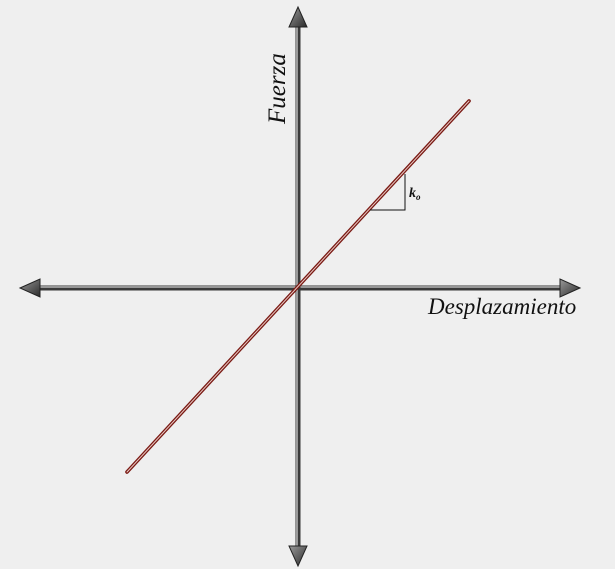 Image resolution: width=615 pixels, height=569 pixels. Describe the element at coordinates (298, 16) in the screenshot. I see `y-axis-top-arrow-icon` at that location.